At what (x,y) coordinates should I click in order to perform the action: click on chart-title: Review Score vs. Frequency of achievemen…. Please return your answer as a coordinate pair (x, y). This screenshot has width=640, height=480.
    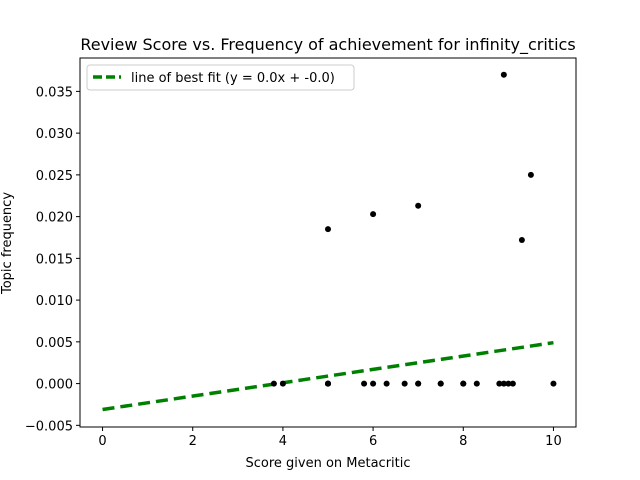
    Looking at the image, I should click on (327, 45).